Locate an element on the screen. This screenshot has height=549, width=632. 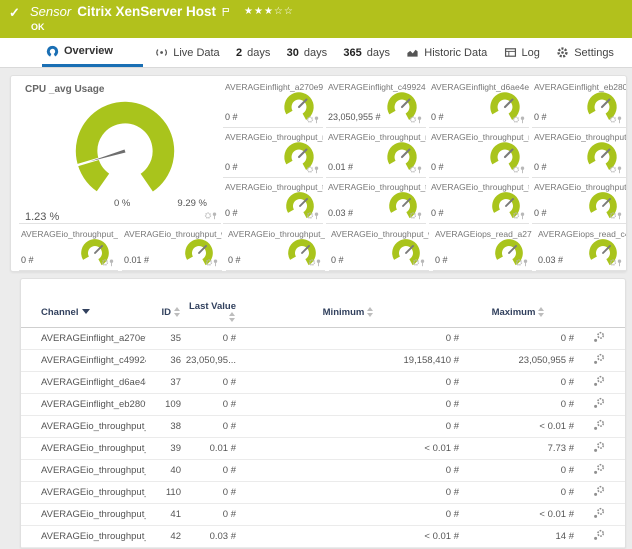
table-row: AVERAGEinflight_d6ae4e4b 37 0 # 0 # 0 # is located at coordinates (323, 383).